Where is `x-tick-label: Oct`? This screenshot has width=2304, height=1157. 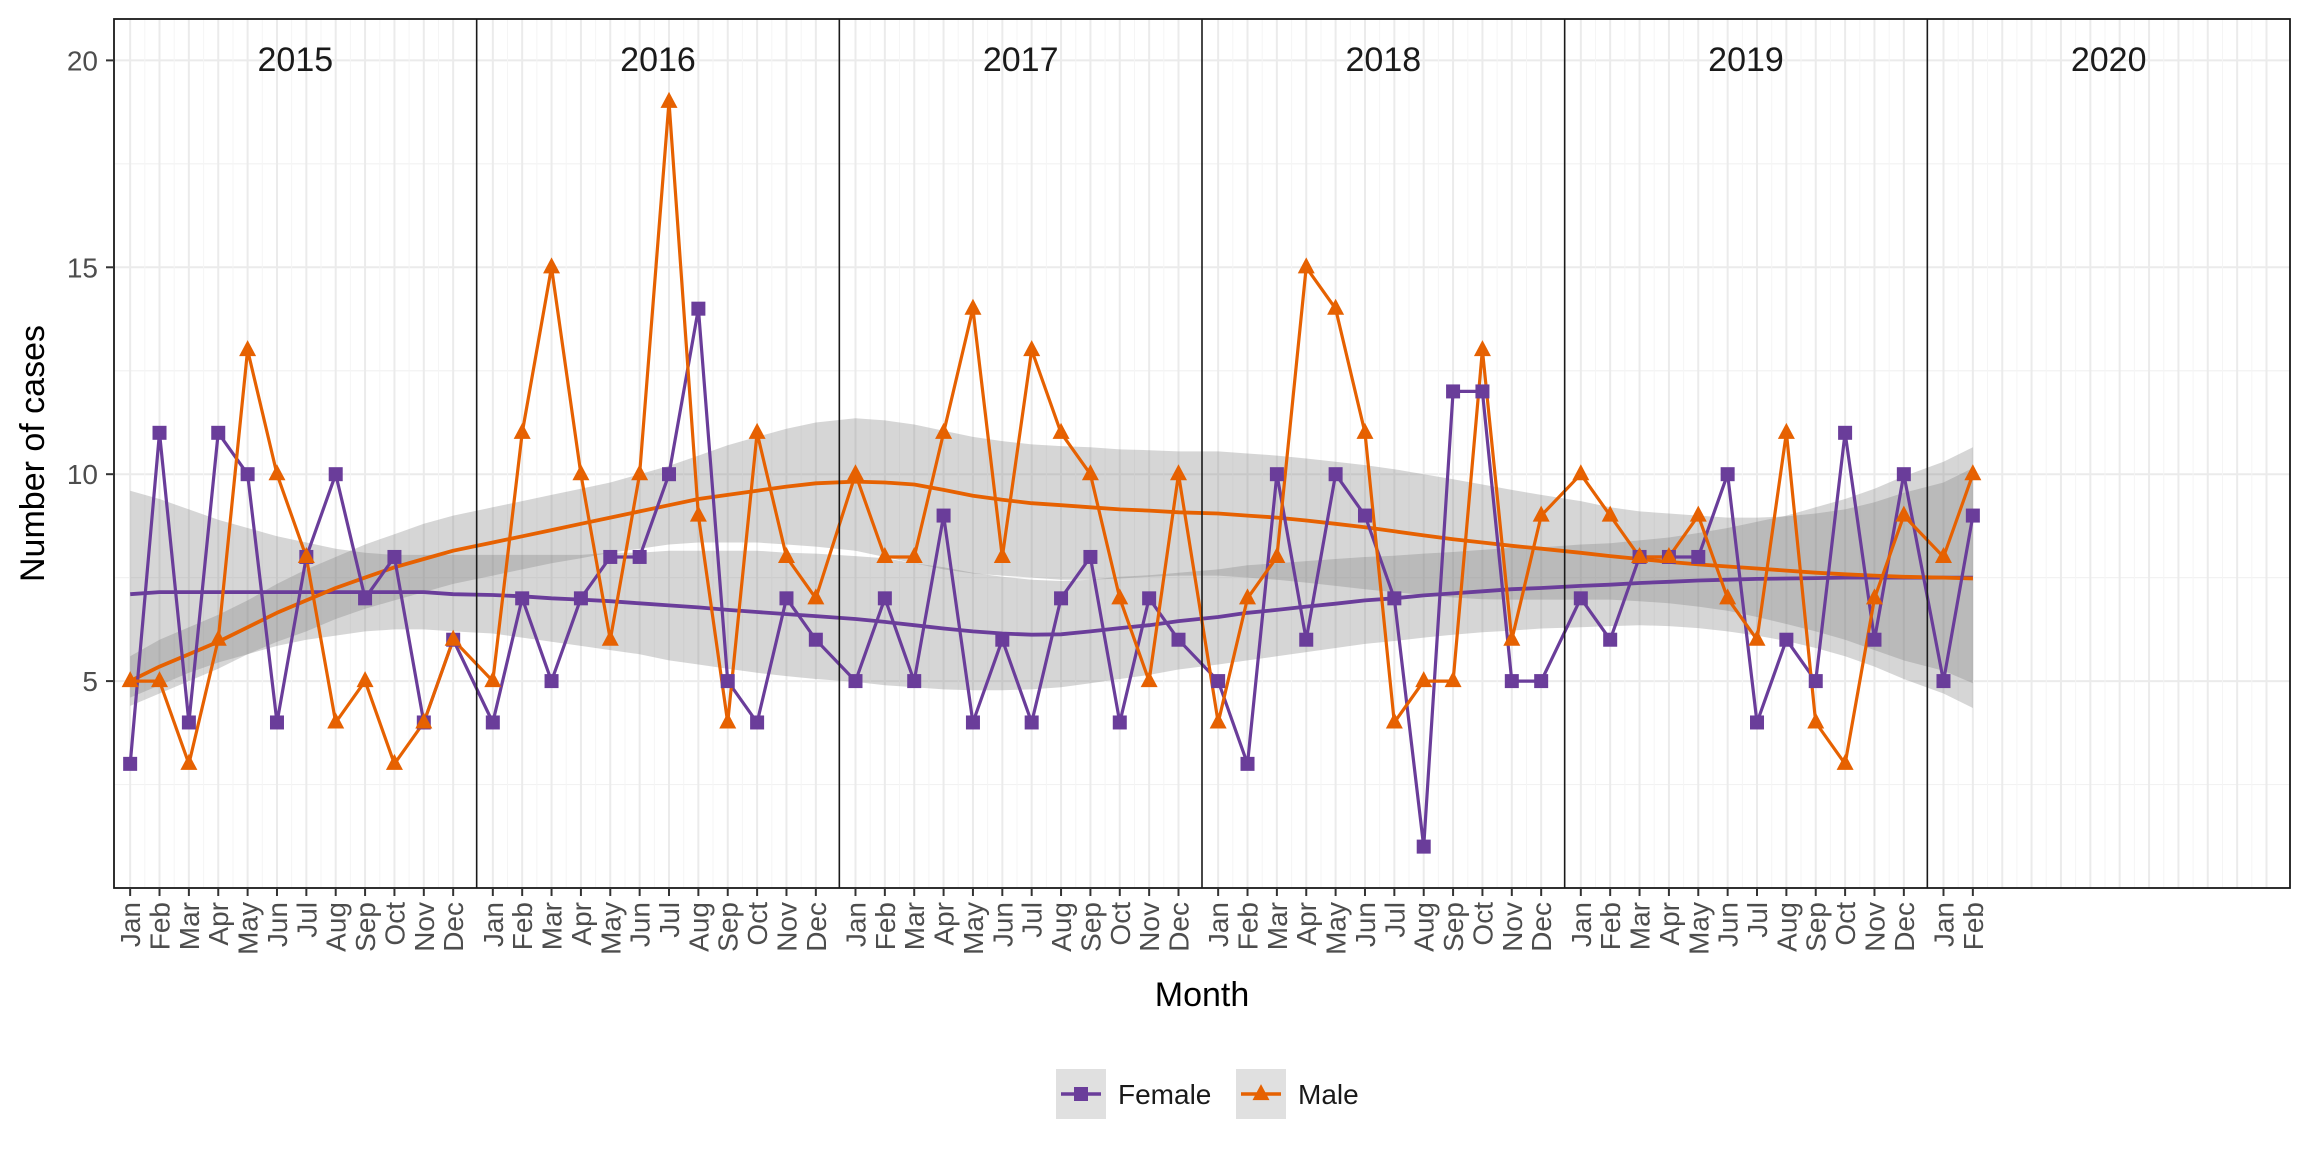 x-tick-label: Oct is located at coordinates (1120, 924).